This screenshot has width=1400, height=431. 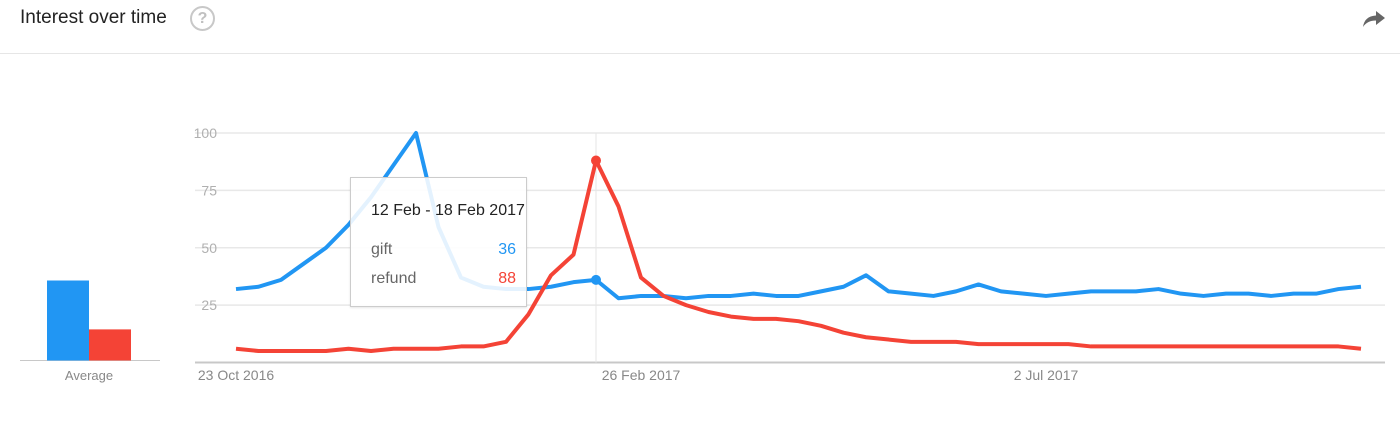 I want to click on y-tick-label: 75, so click(x=209, y=190).